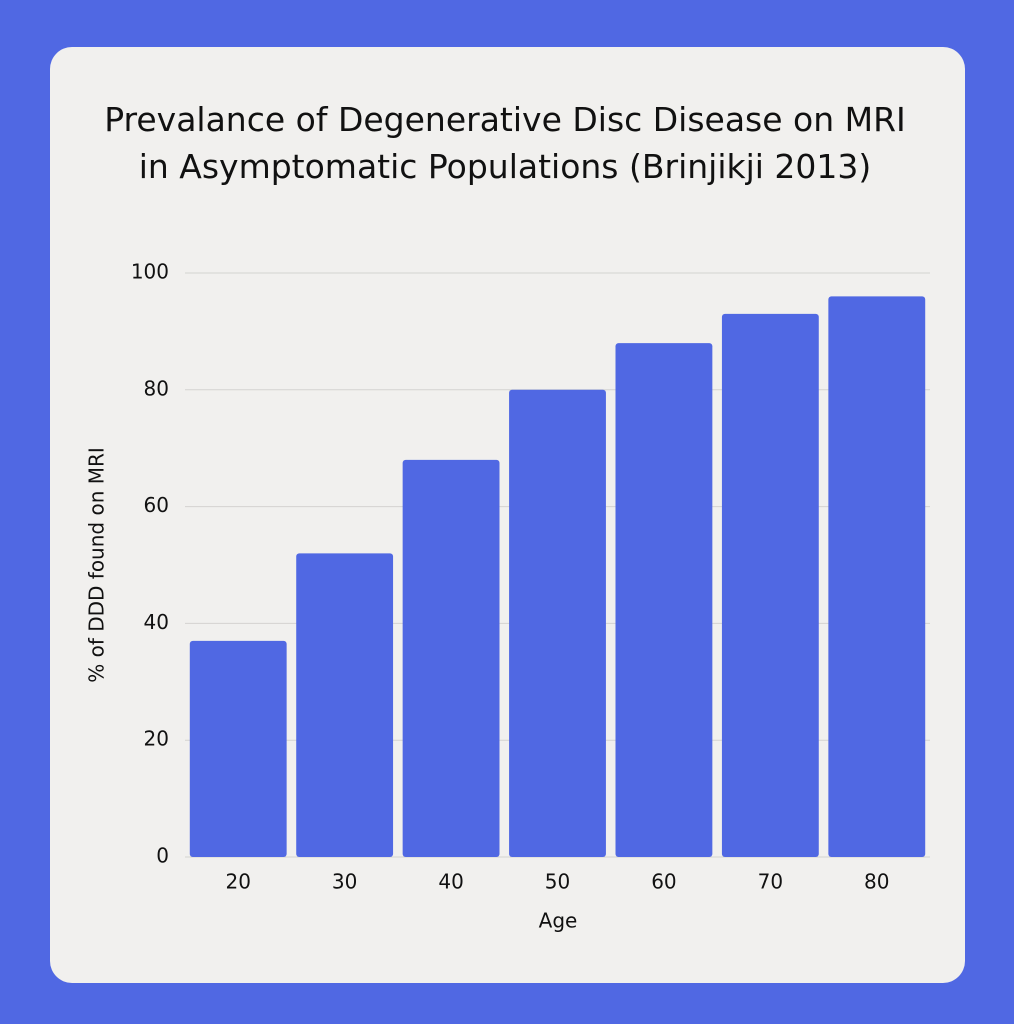  Describe the element at coordinates (97, 565) in the screenshot. I see `y-axis-label: % of DDD found on MRI` at that location.